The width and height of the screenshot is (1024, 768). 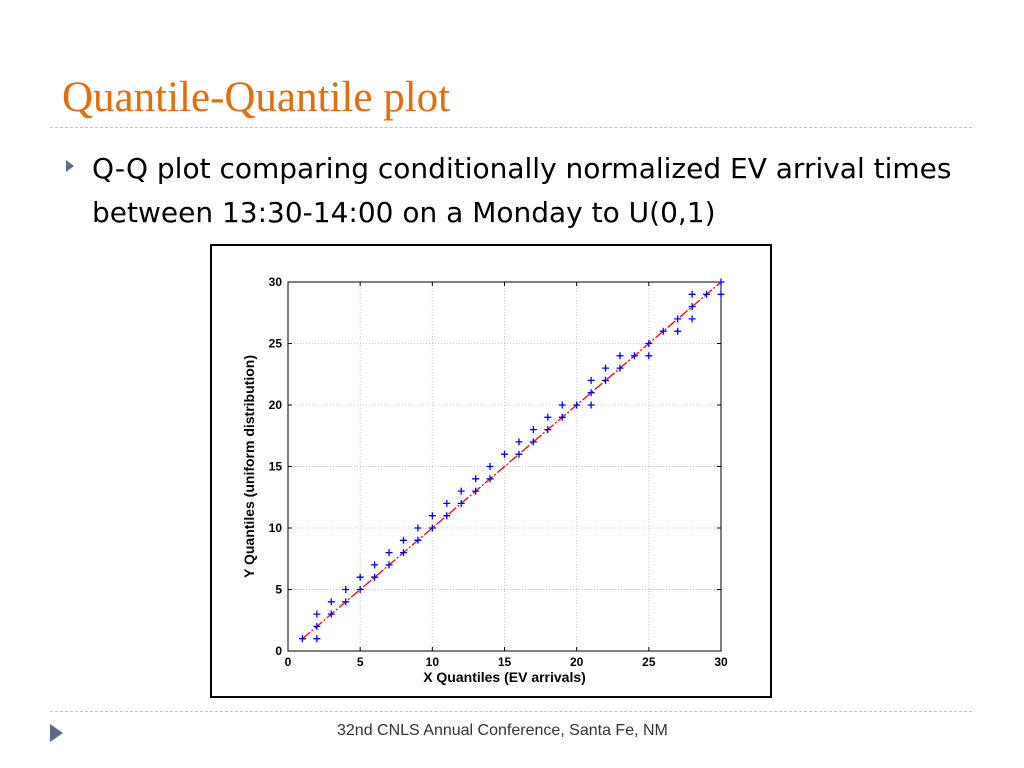 I want to click on y-tick-label: 25, so click(x=276, y=344).